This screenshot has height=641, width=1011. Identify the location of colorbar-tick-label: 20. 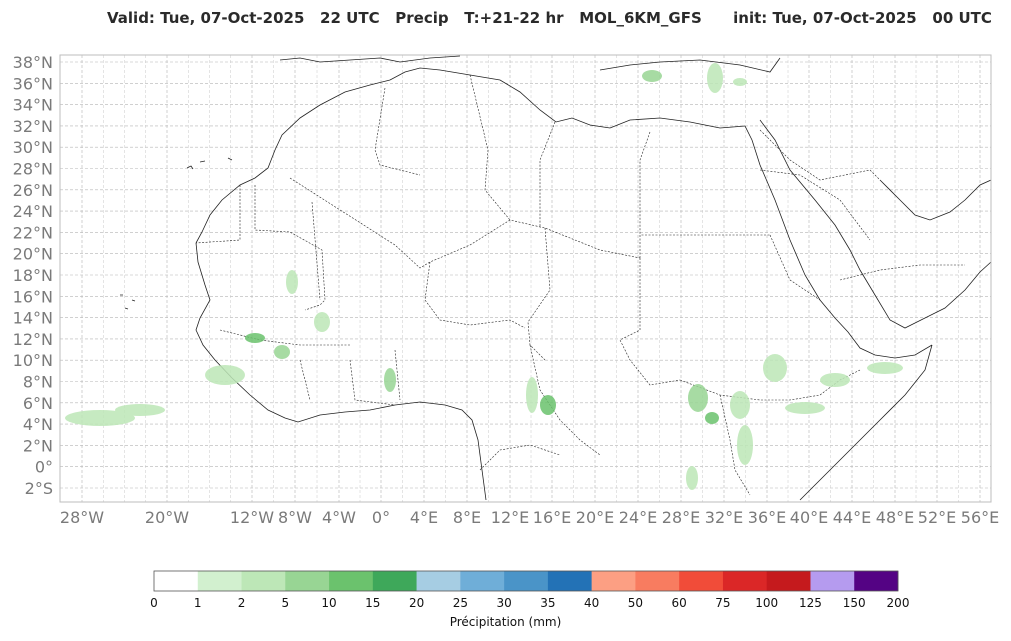
(416, 603).